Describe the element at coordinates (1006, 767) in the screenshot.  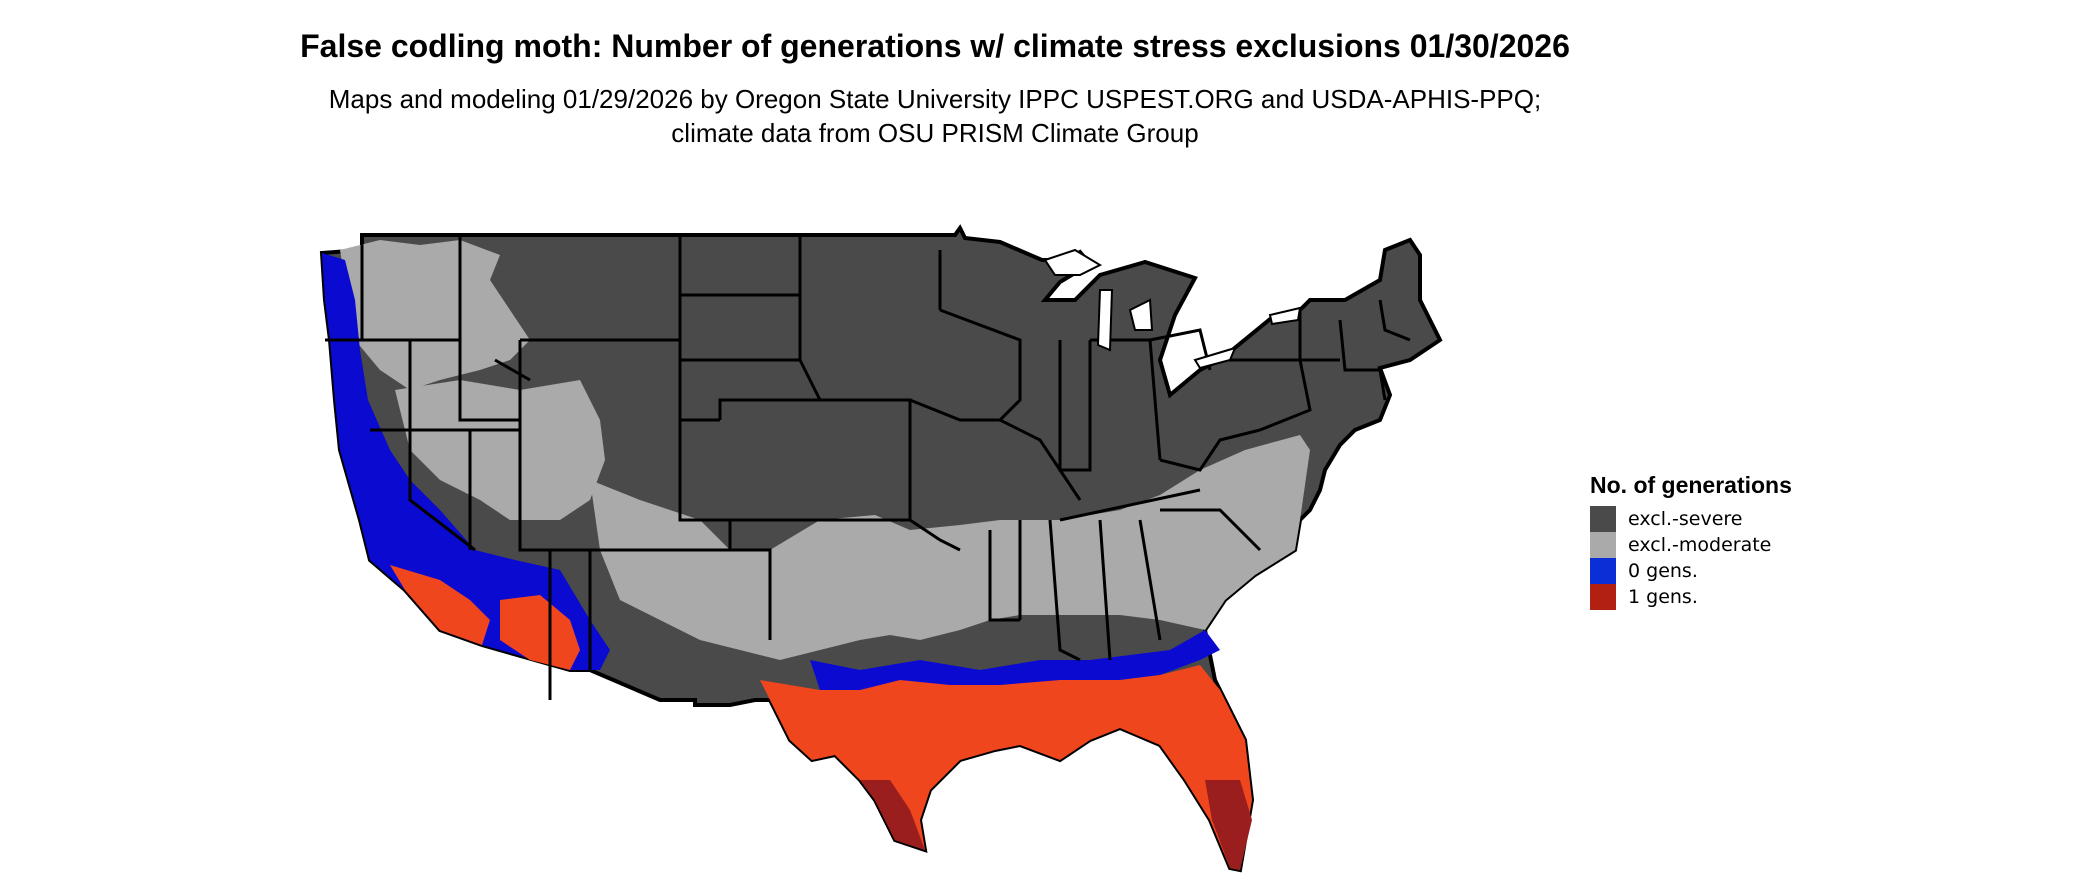
I see `gulf-one-region` at that location.